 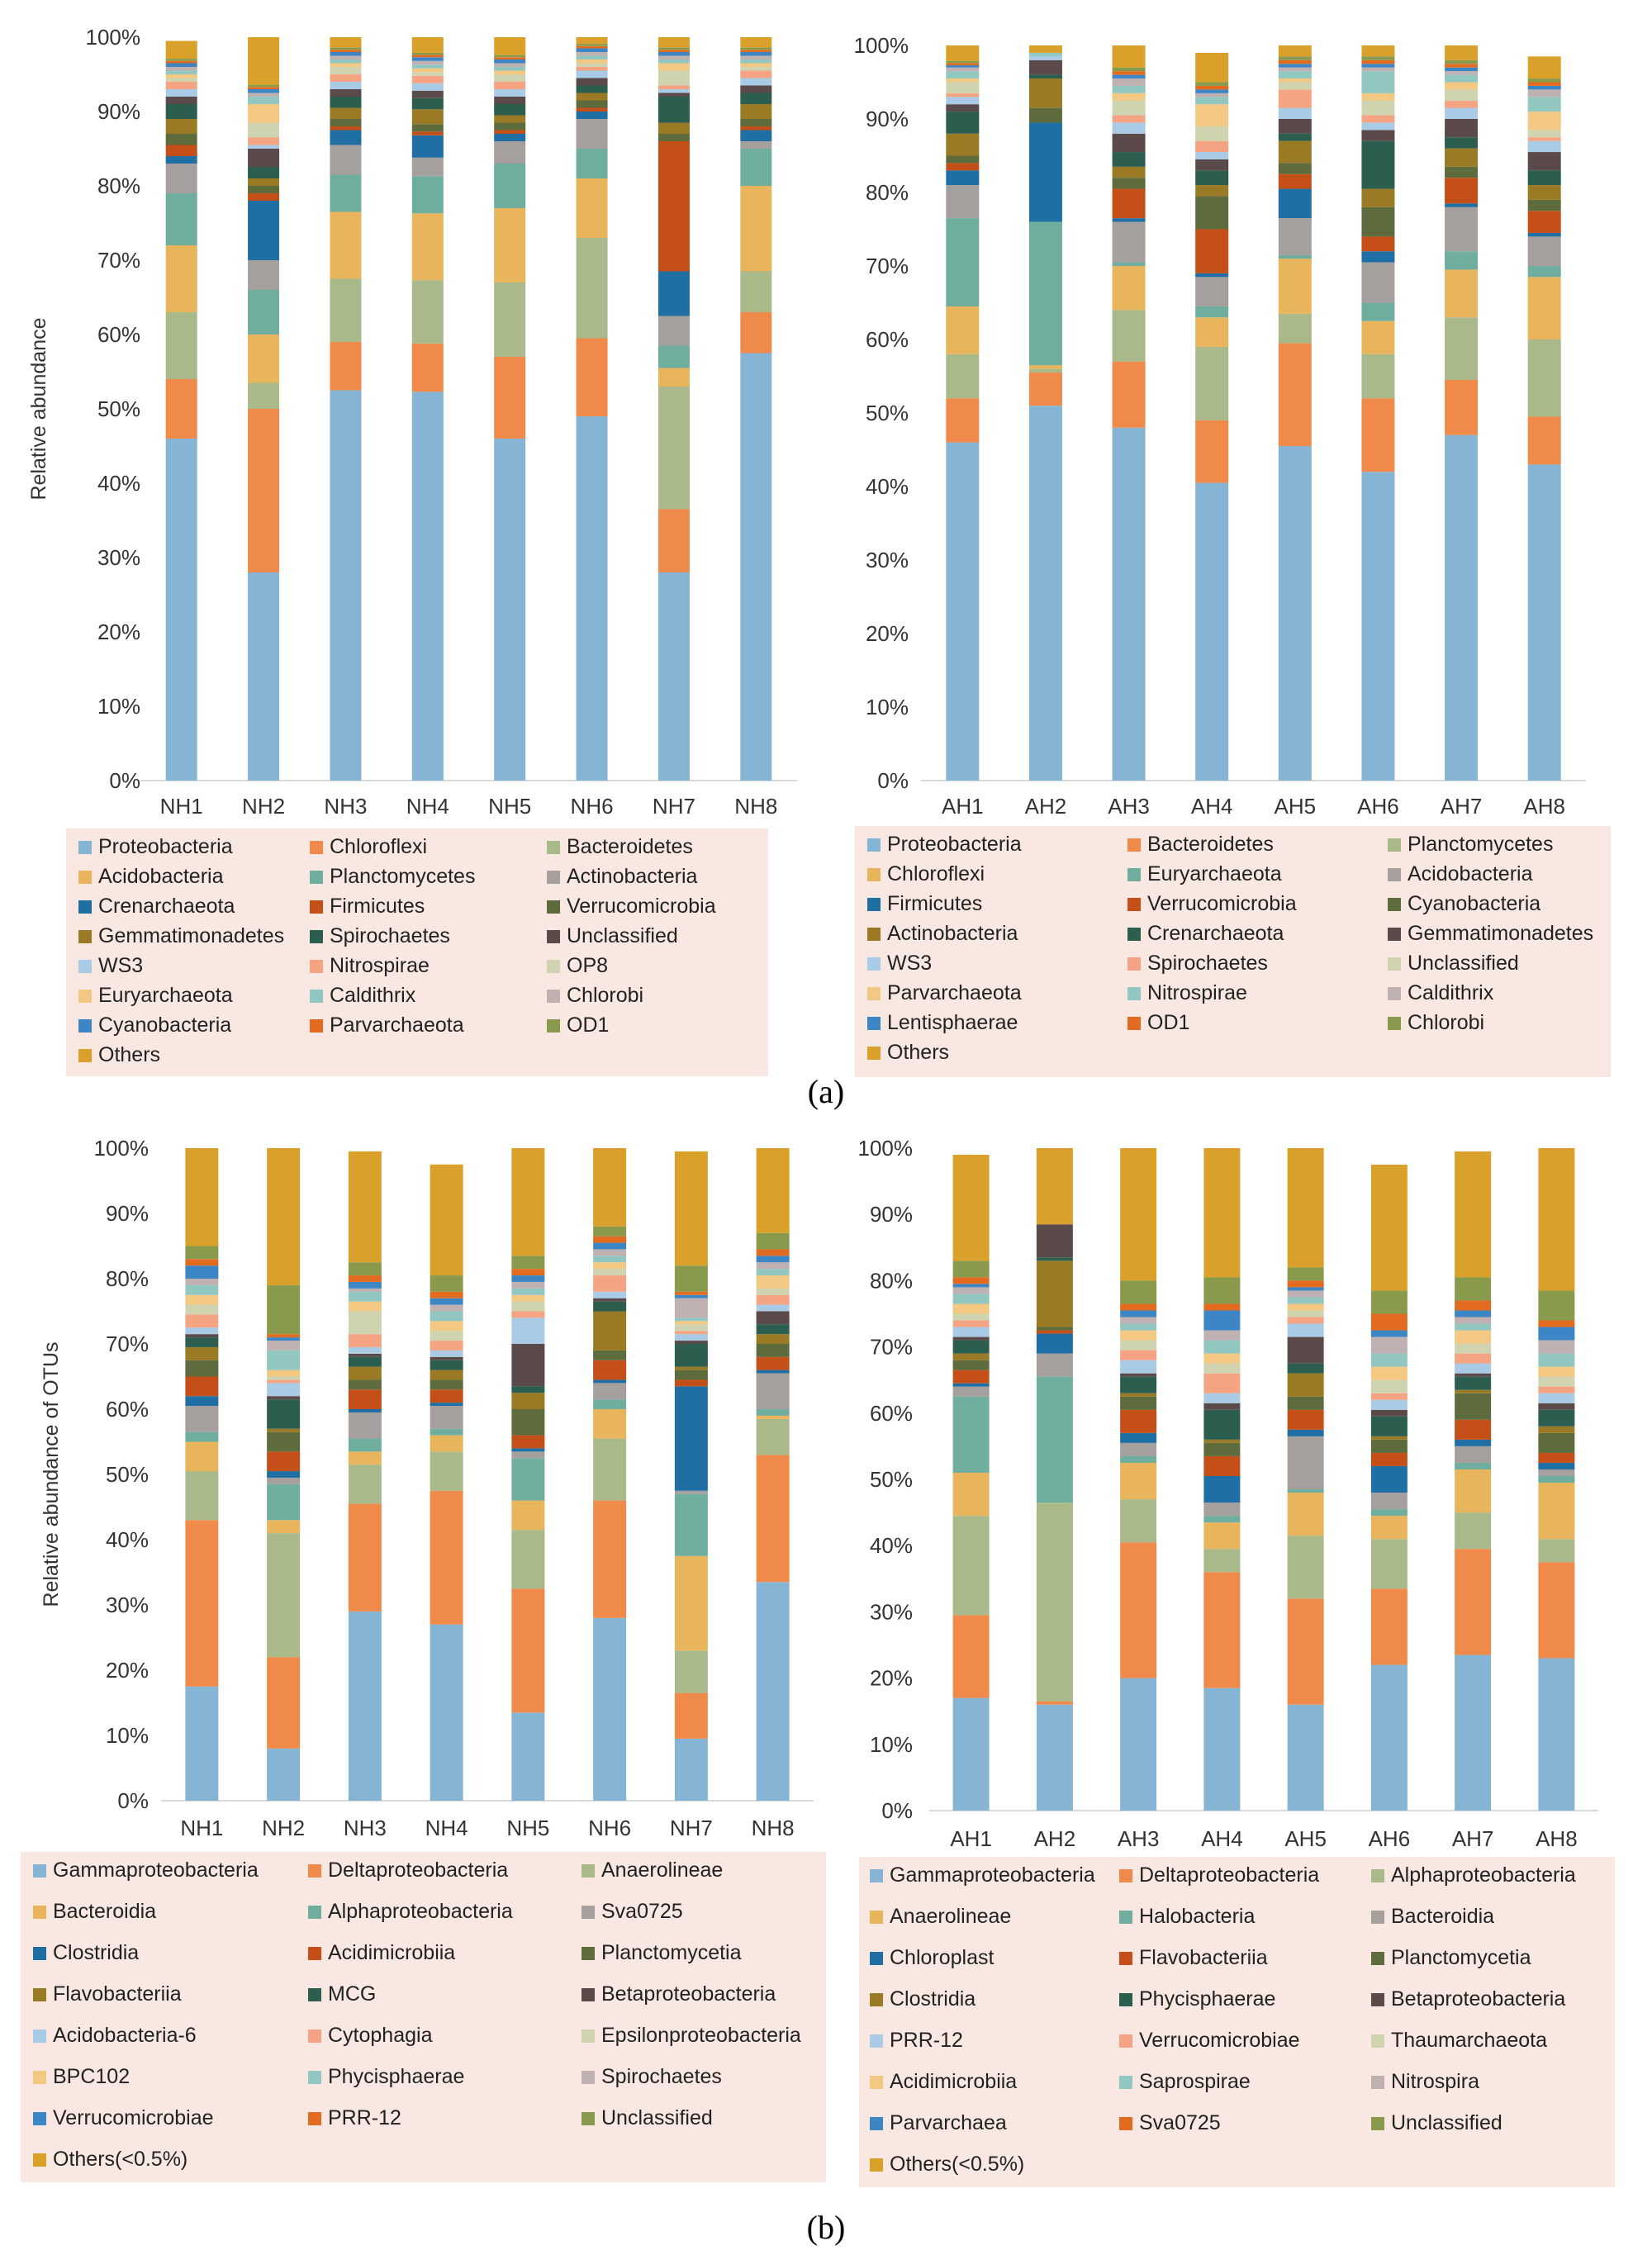 What do you see at coordinates (129, 1054) in the screenshot?
I see `legend-entry: Others` at bounding box center [129, 1054].